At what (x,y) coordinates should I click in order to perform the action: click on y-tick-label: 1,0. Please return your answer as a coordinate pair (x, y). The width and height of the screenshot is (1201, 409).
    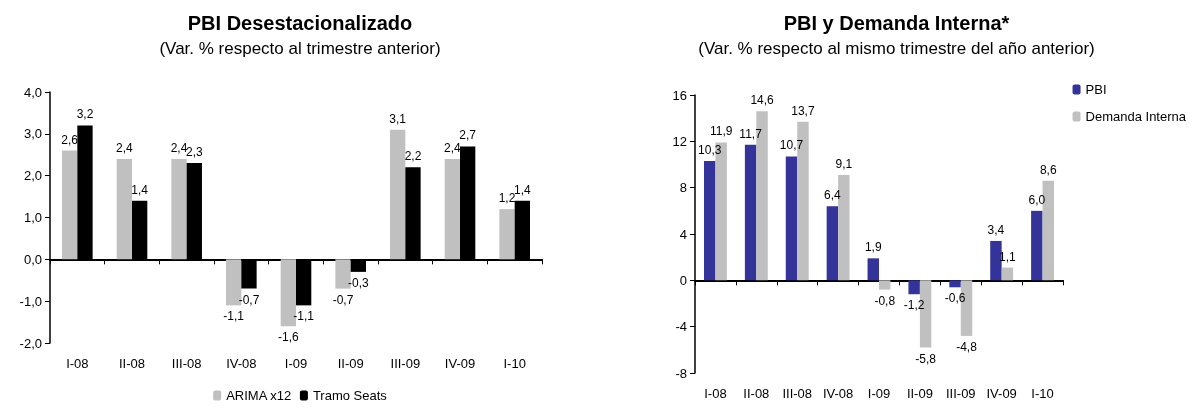
    Looking at the image, I should click on (32, 217).